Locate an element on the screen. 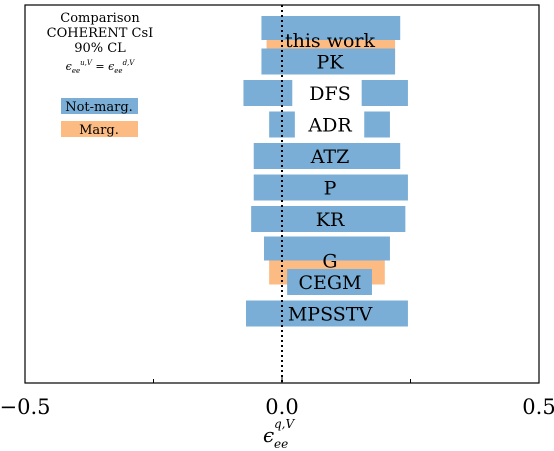 The width and height of the screenshot is (554, 451). annotation-line-1: Comparison is located at coordinates (100, 18).